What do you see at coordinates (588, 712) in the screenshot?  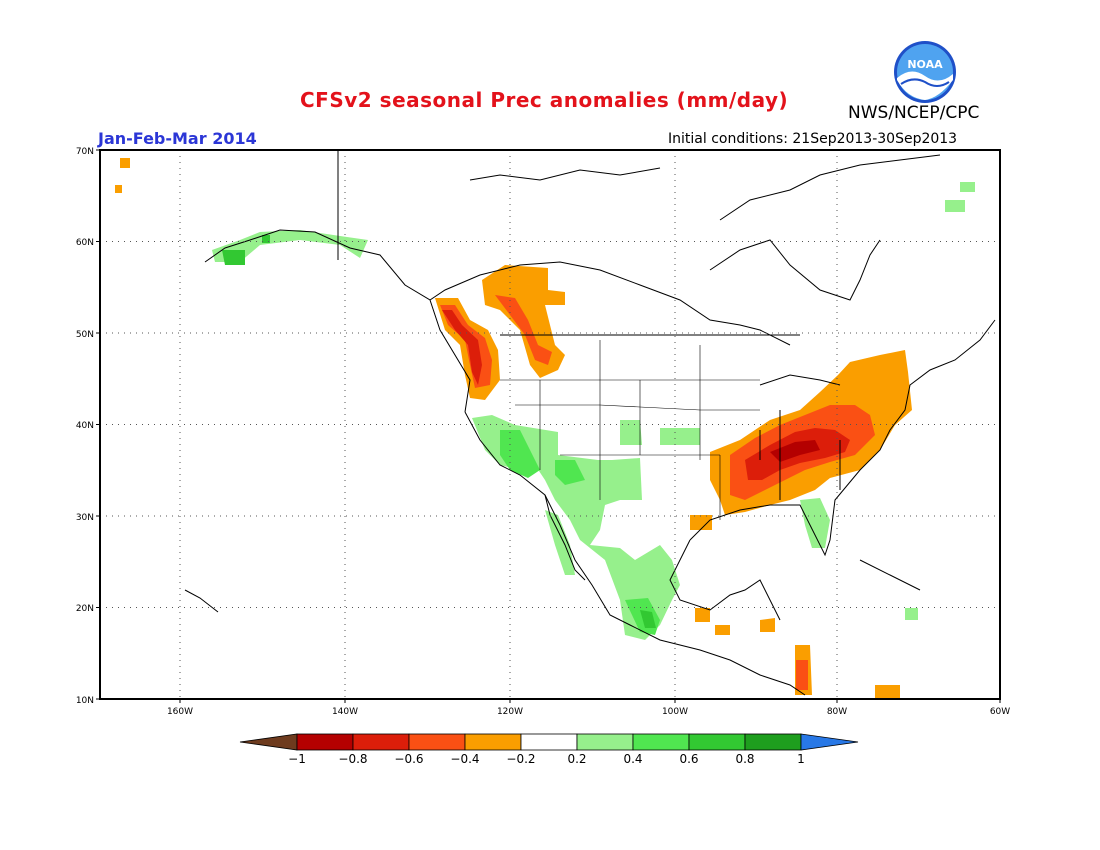 I see `lon-axis: 160W 140W 120W 100W 80W 60W` at bounding box center [588, 712].